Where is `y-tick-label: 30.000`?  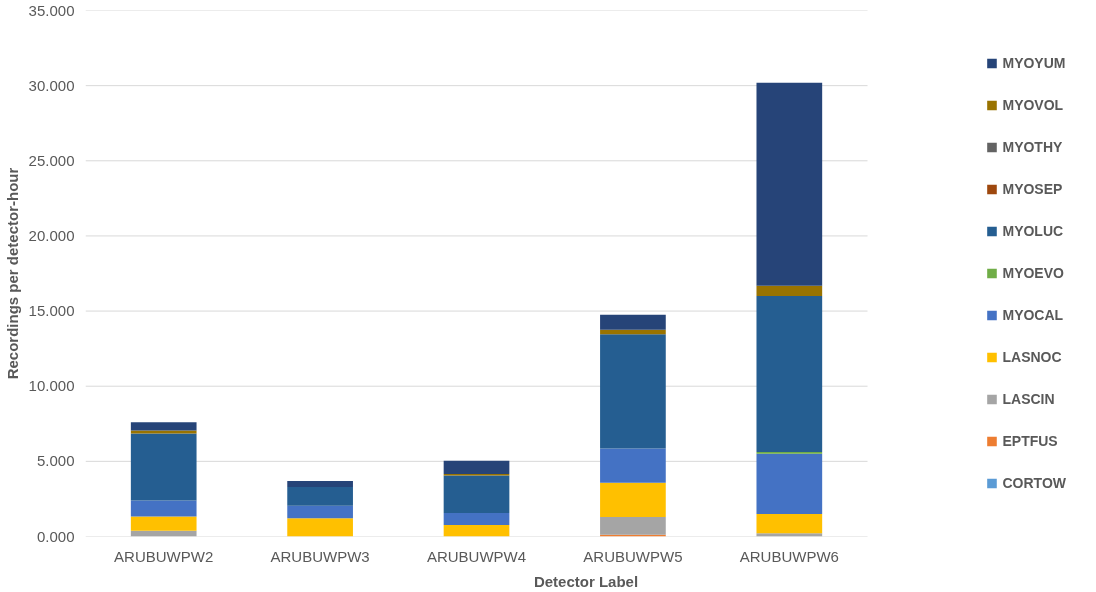
y-tick-label: 30.000 is located at coordinates (51, 85).